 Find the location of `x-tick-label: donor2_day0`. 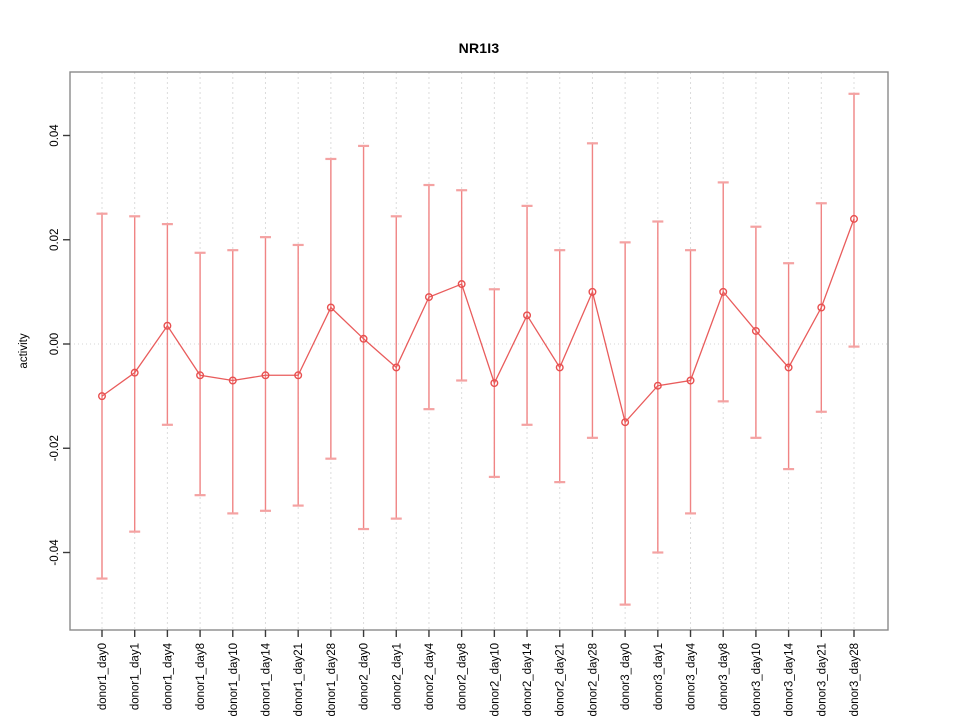

x-tick-label: donor2_day0 is located at coordinates (365, 676).